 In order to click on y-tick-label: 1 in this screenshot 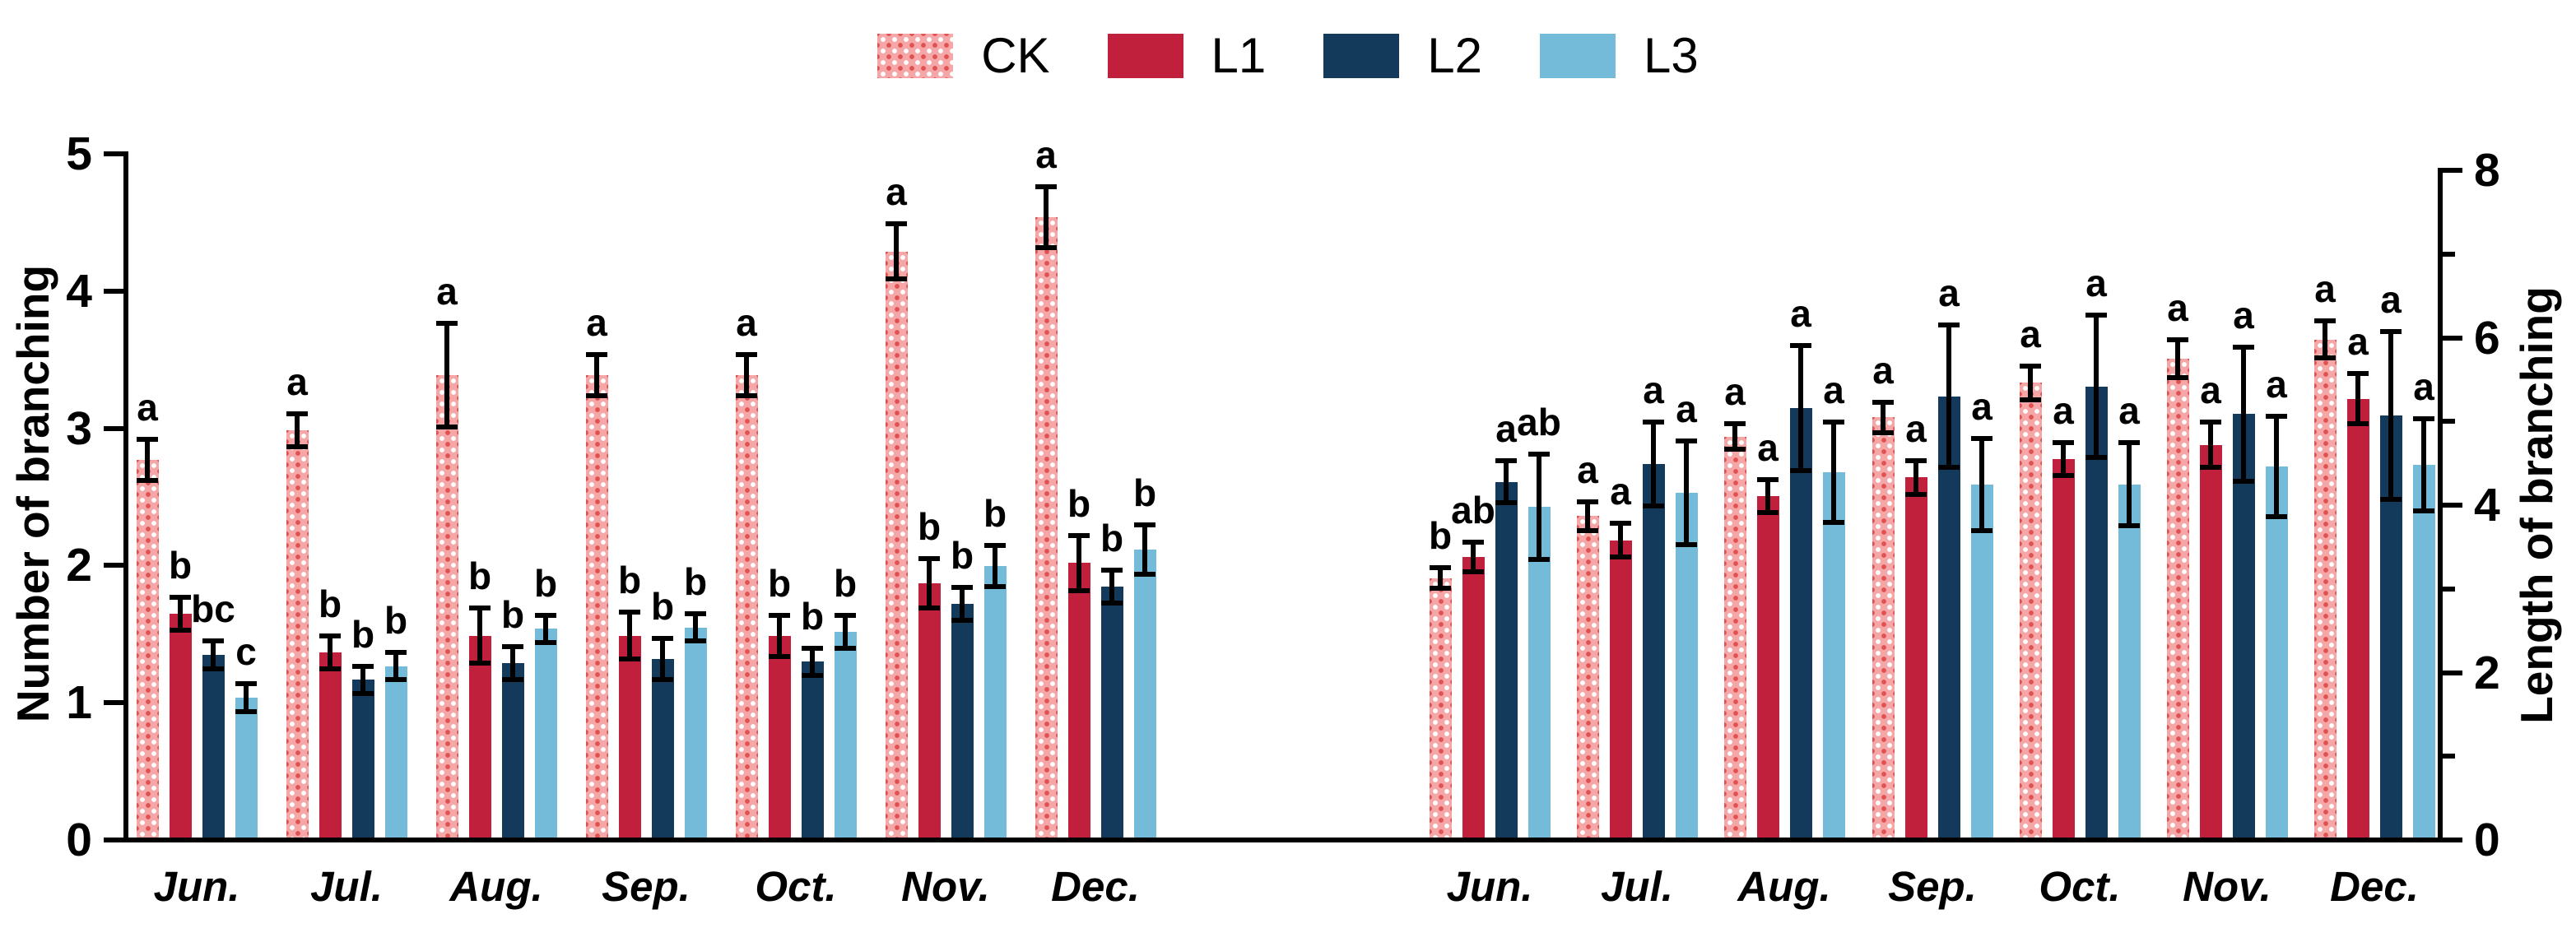, I will do `click(79, 703)`.